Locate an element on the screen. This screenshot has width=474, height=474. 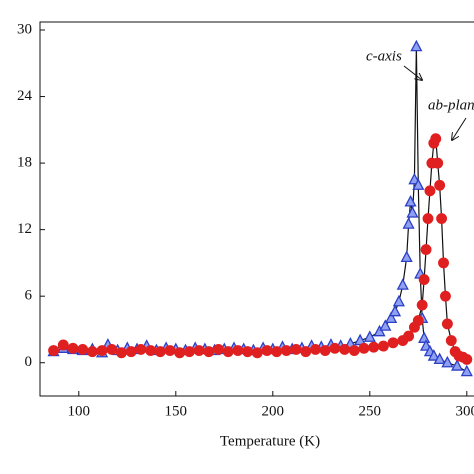
x-tick-label: 300 is located at coordinates (465, 411).